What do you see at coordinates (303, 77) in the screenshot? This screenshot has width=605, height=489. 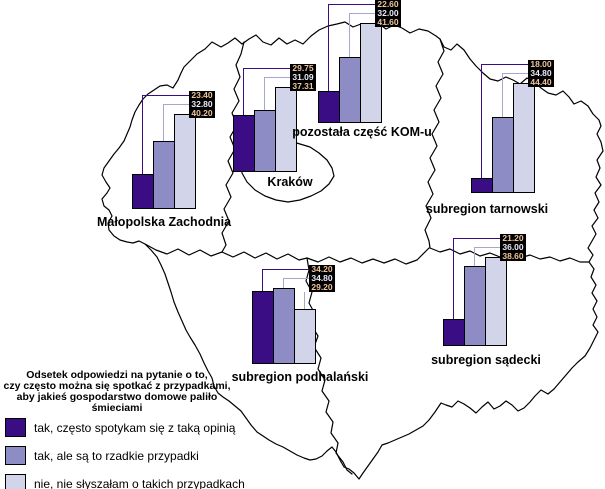 I see `value-label-yes-rare: 31.09` at bounding box center [303, 77].